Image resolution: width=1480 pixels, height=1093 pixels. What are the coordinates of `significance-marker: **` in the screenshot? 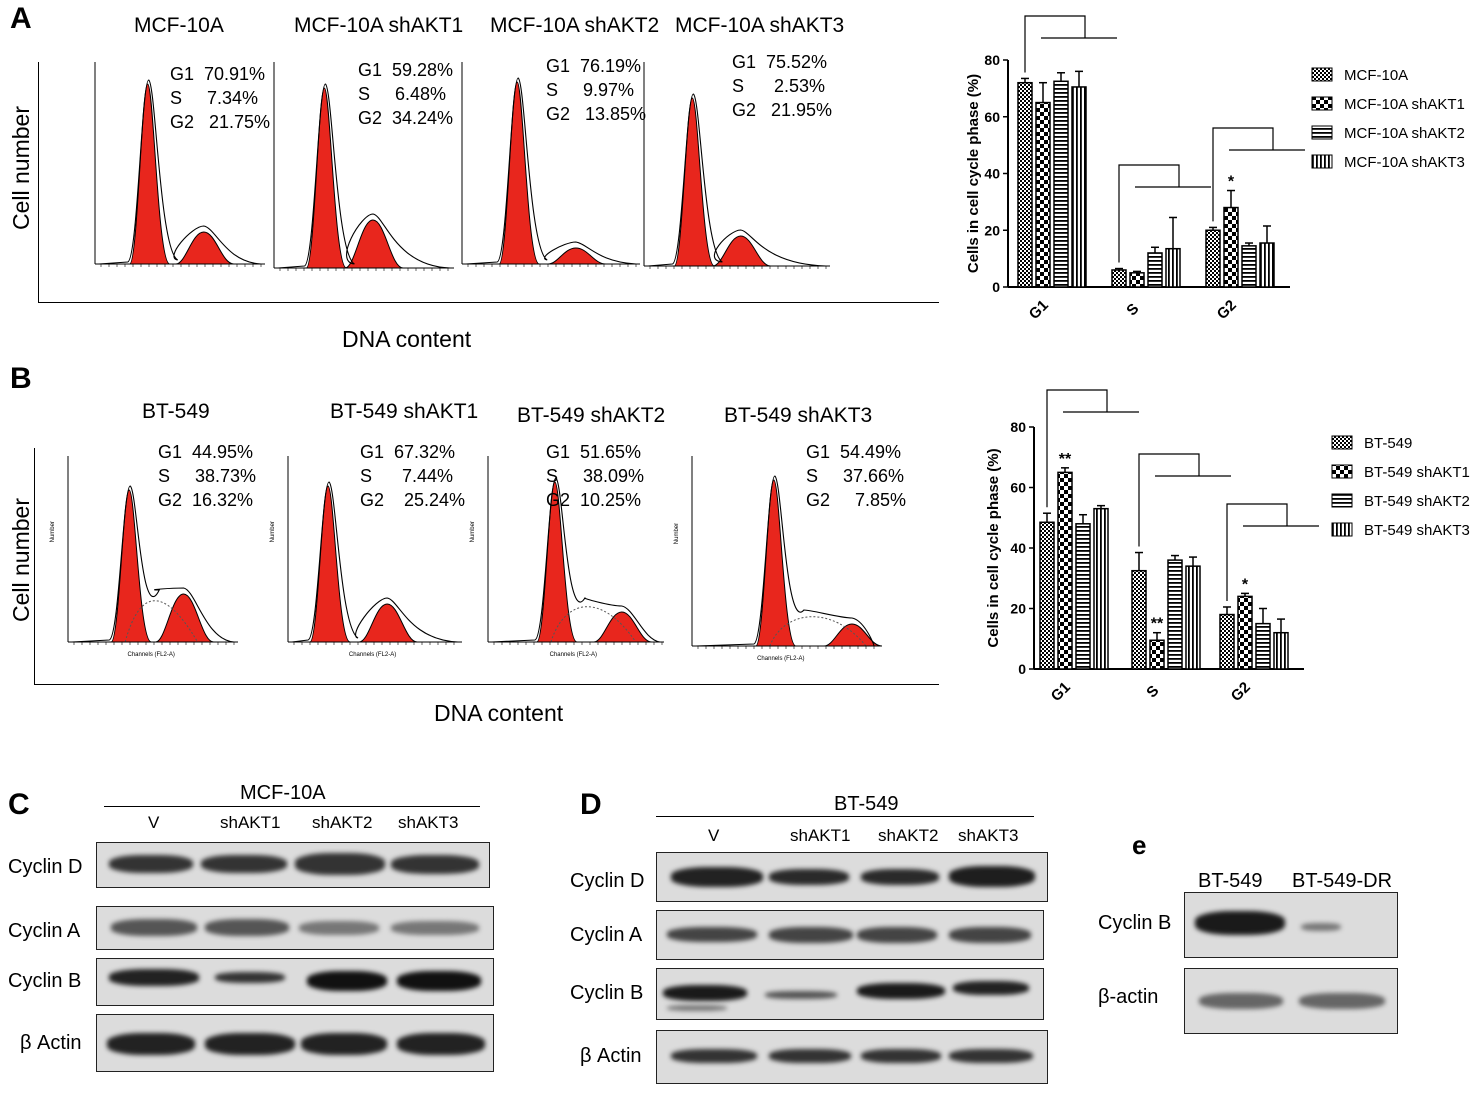 It's located at (1157, 624).